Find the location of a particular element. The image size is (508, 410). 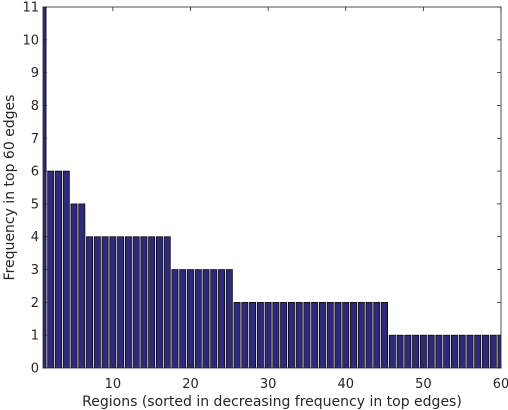

y-tick-label: 11 is located at coordinates (30, 8).